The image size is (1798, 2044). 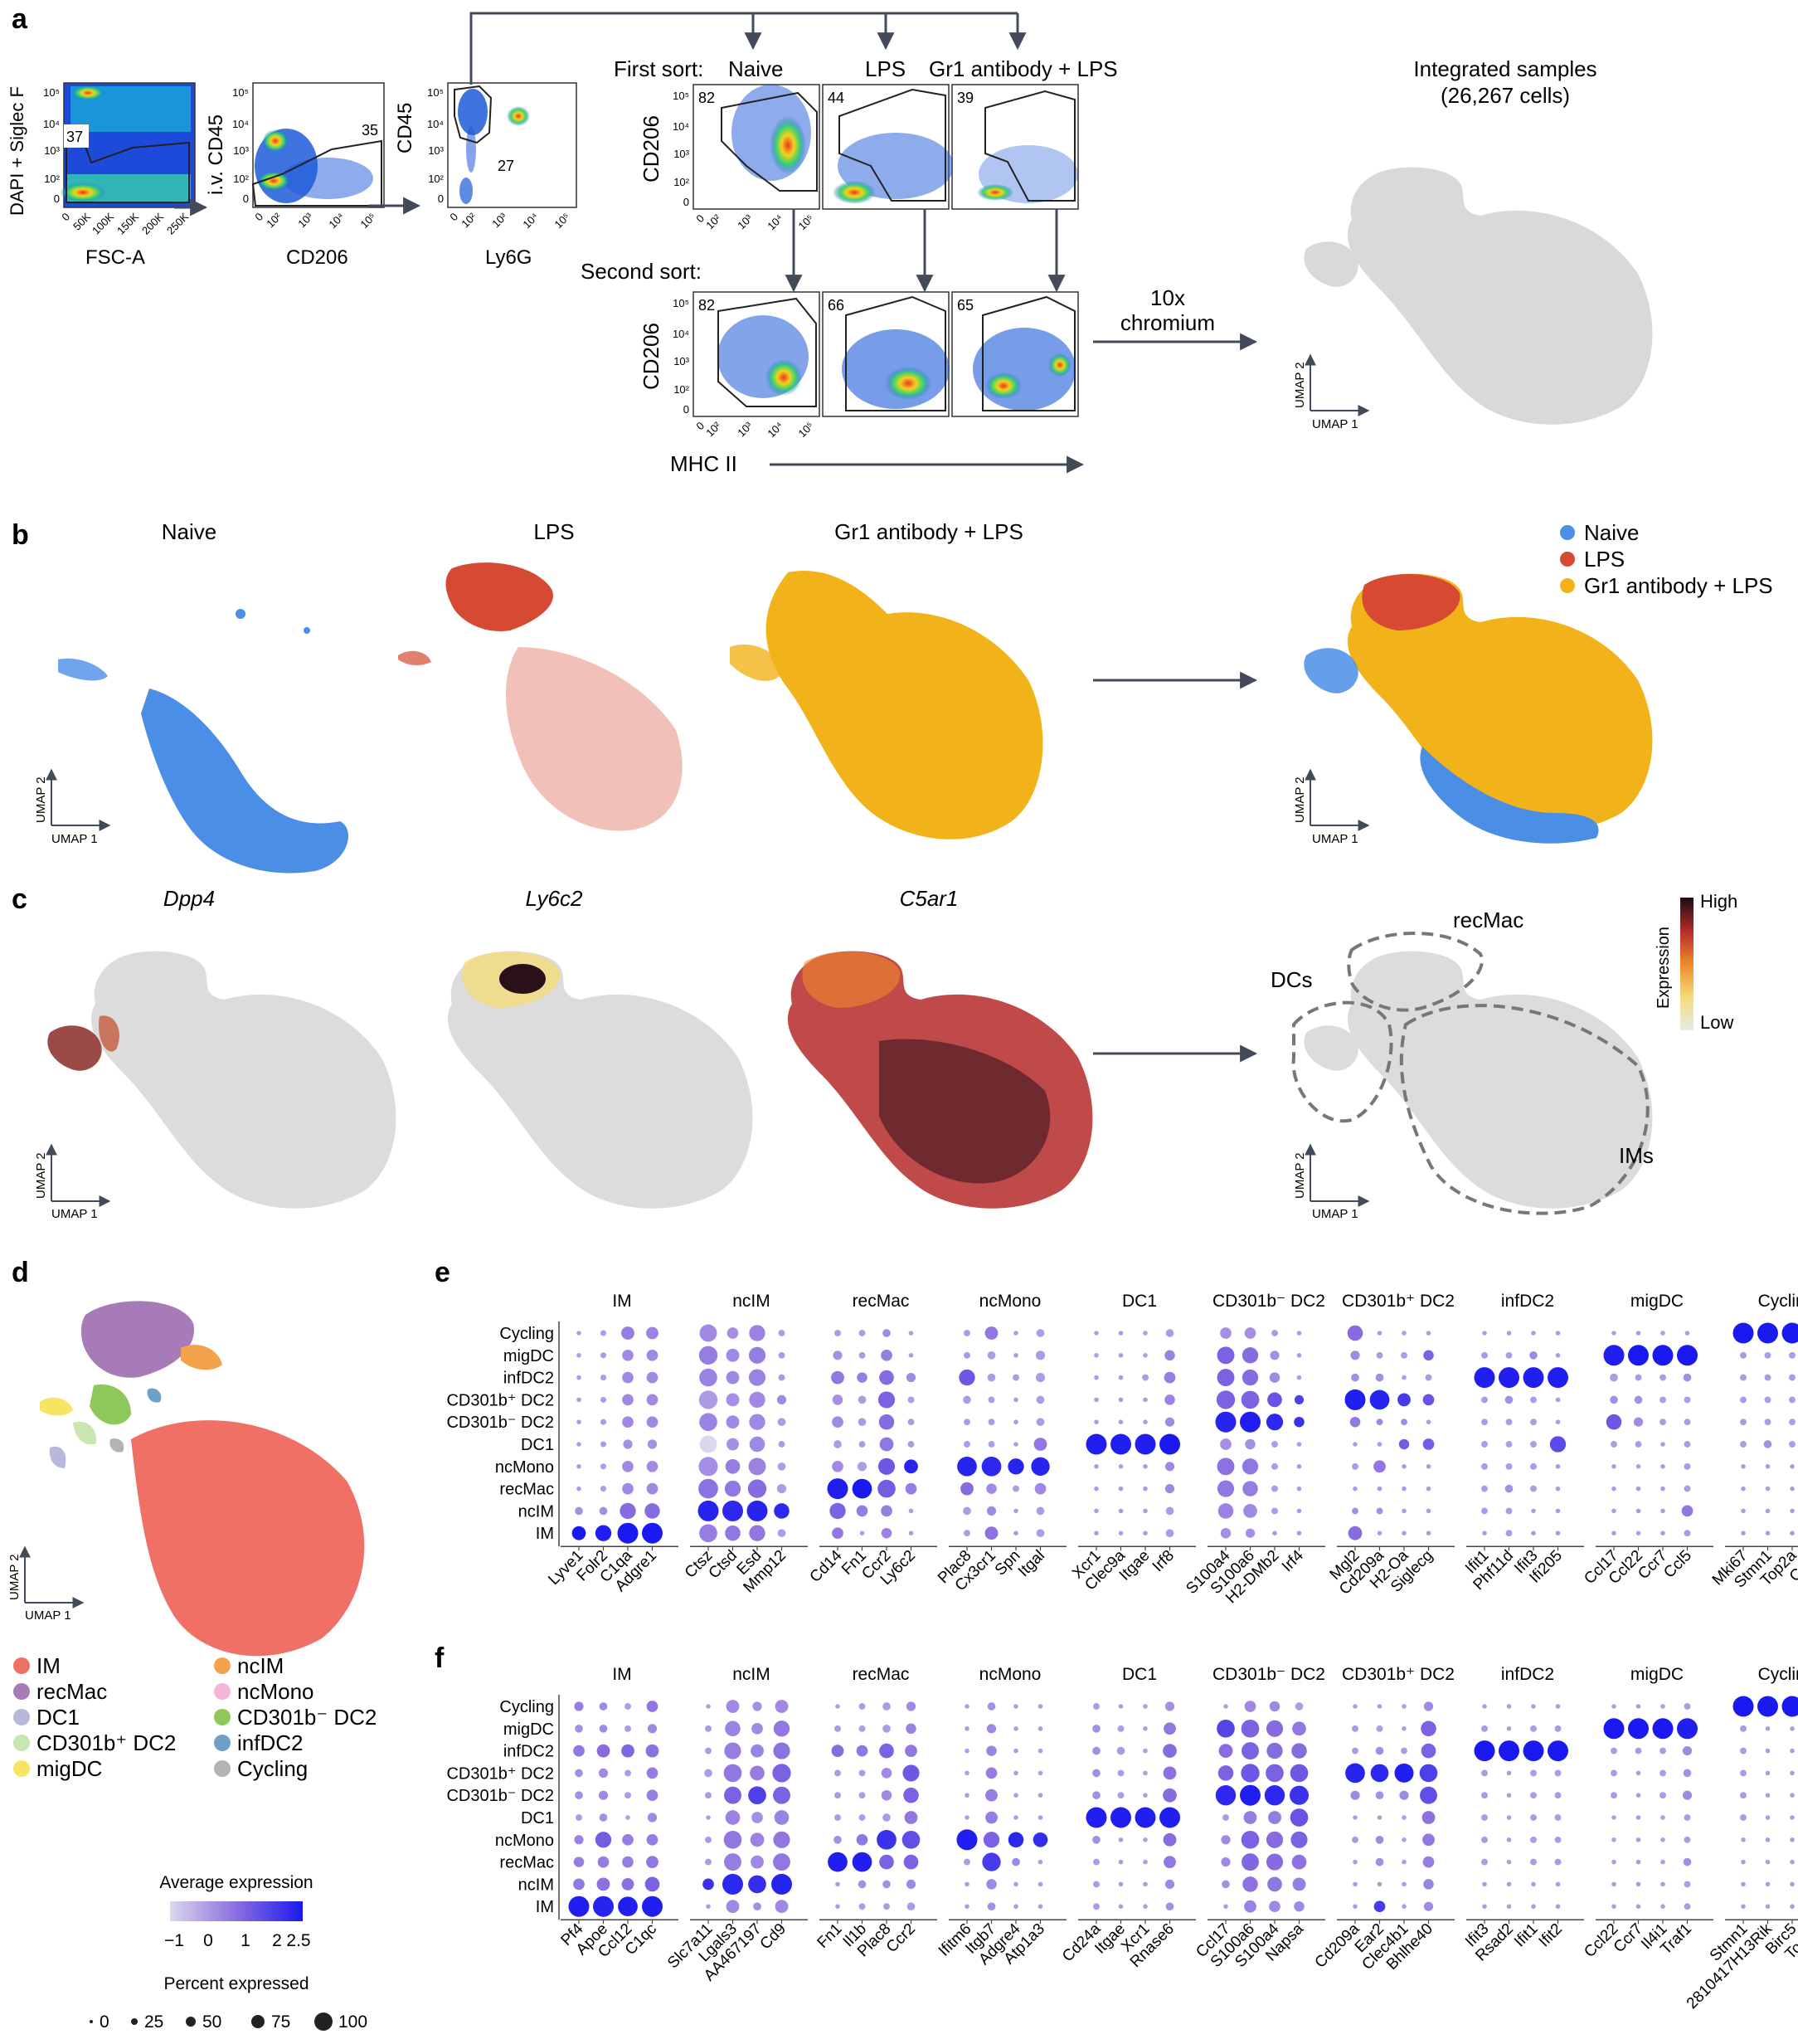 I want to click on dotplot-group-title: CD301b⁺ DC2, so click(x=1398, y=1674).